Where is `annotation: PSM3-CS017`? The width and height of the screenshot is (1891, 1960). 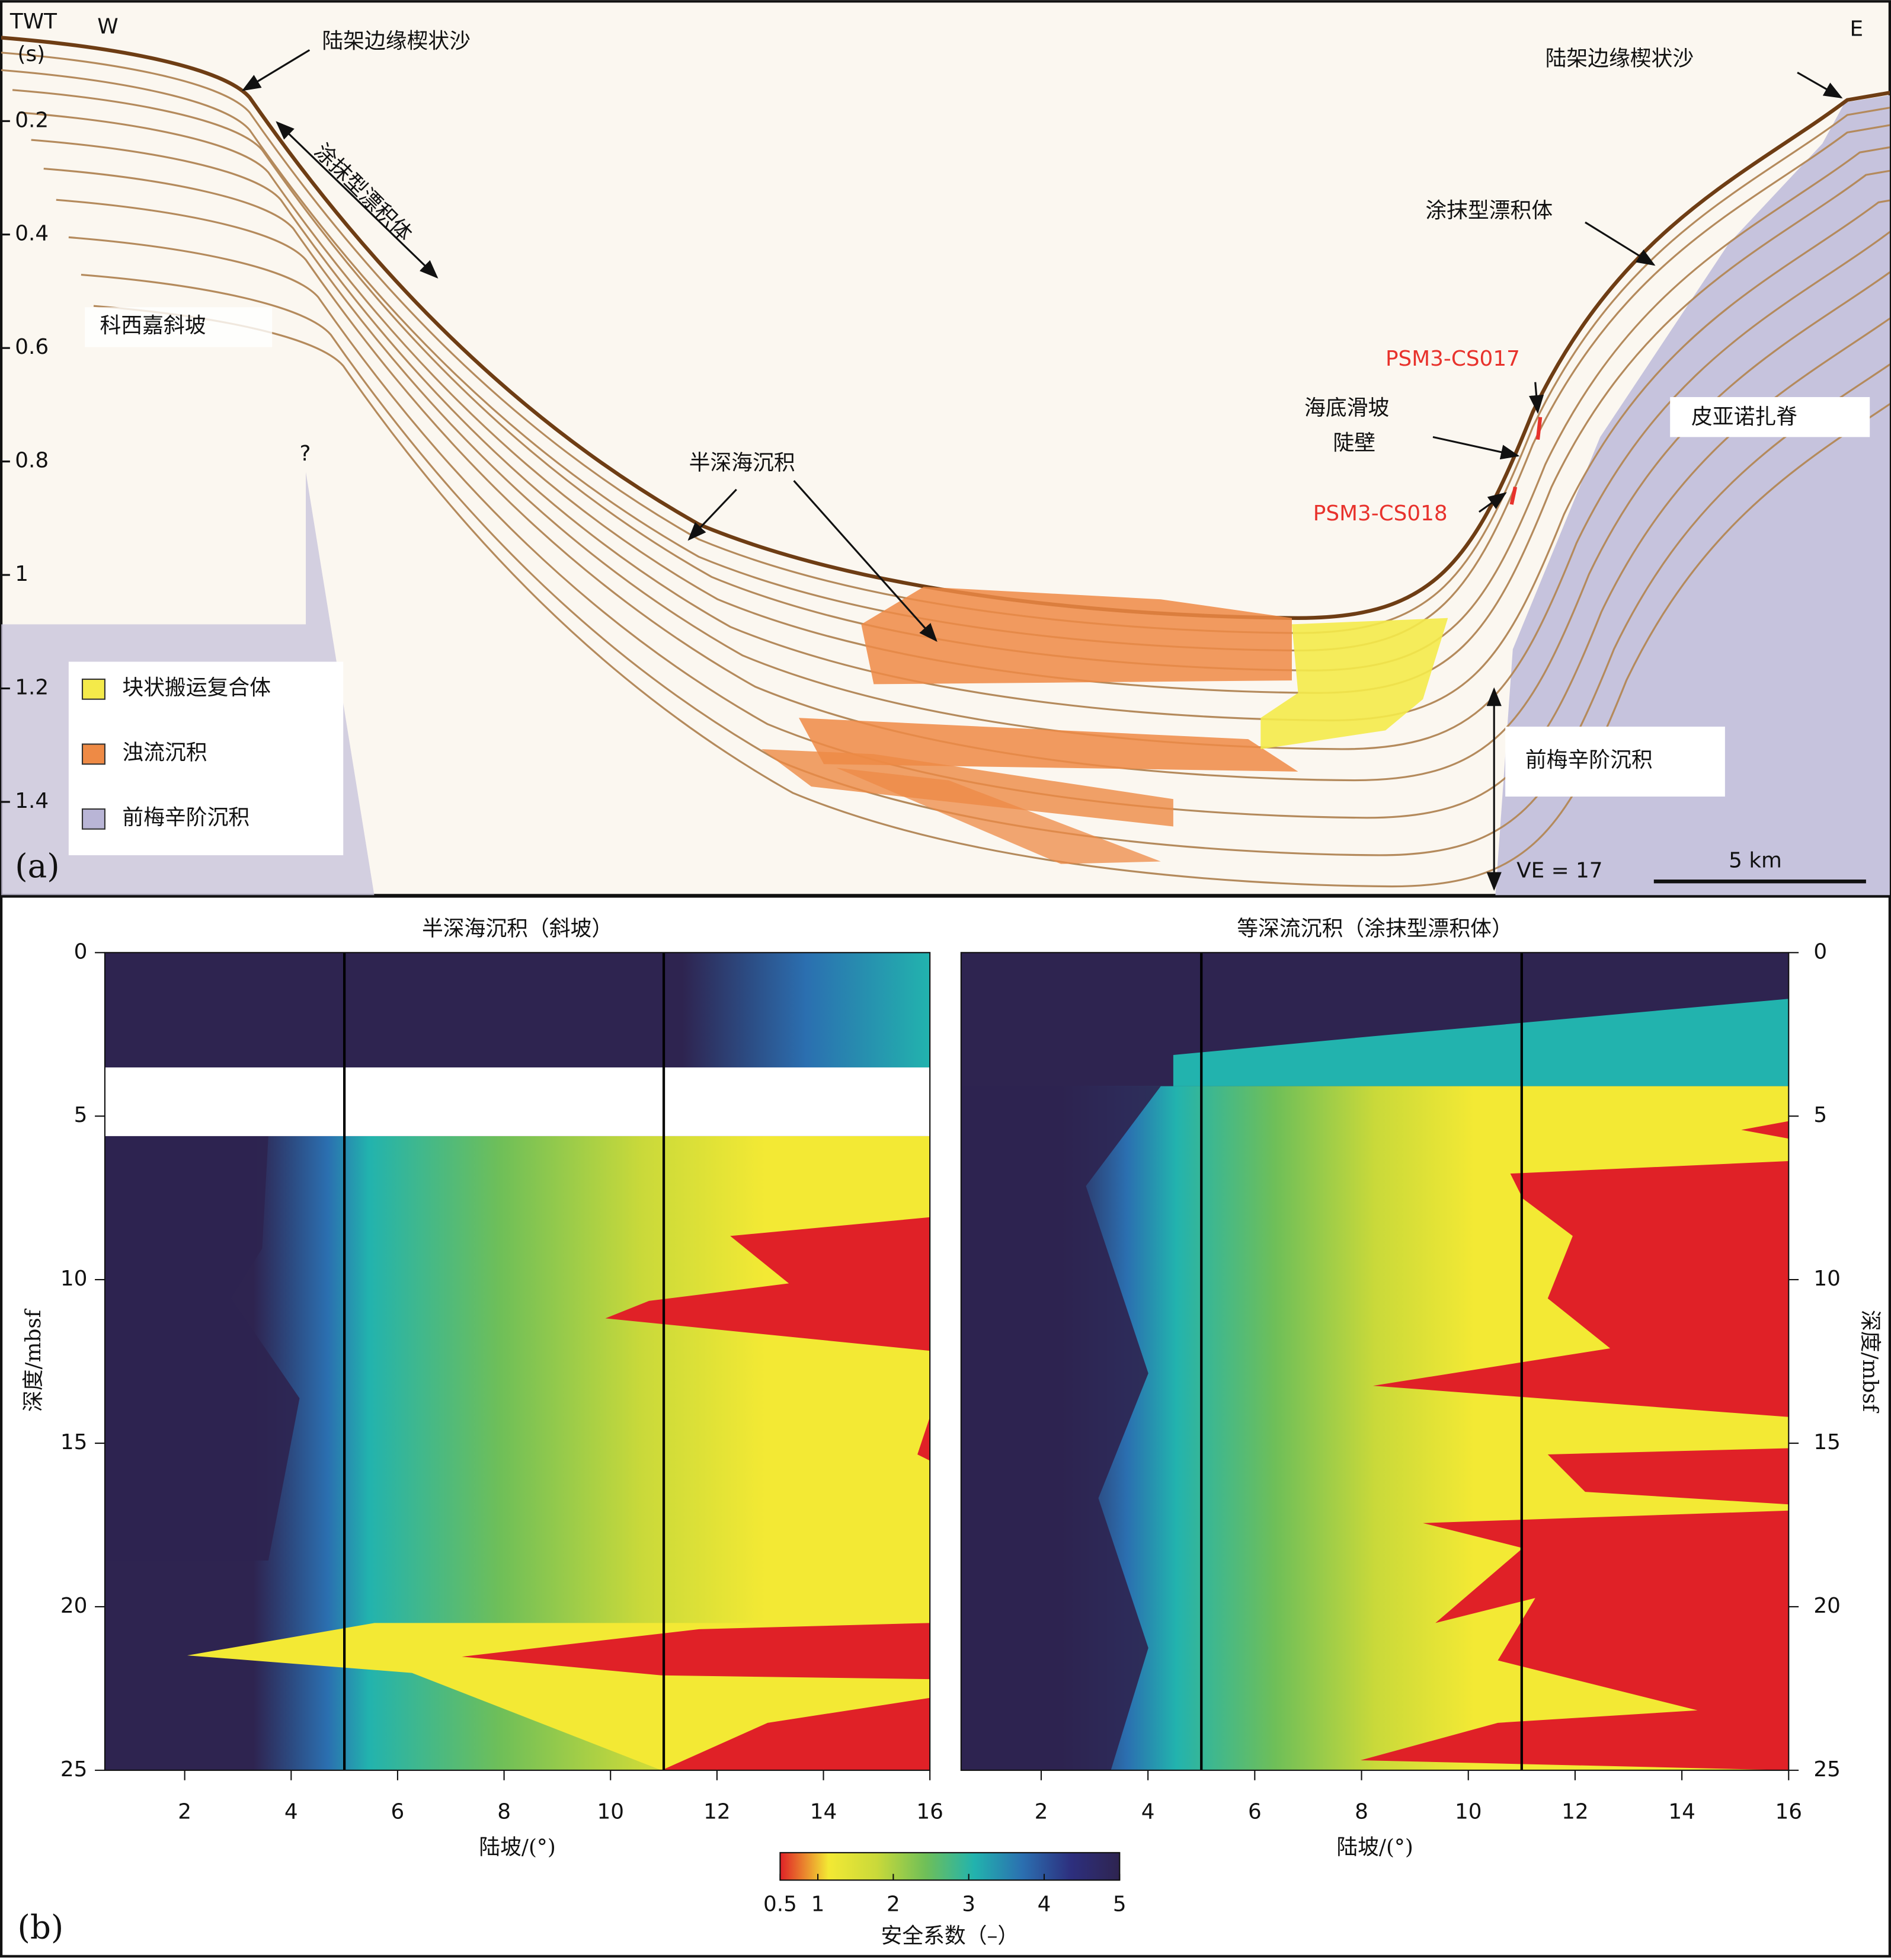 annotation: PSM3-CS017 is located at coordinates (1453, 359).